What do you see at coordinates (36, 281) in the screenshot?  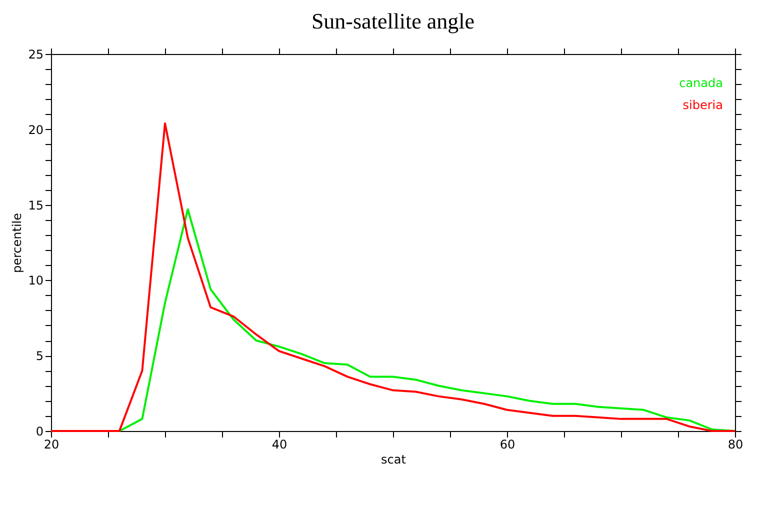 I see `y-tick-label: 10` at bounding box center [36, 281].